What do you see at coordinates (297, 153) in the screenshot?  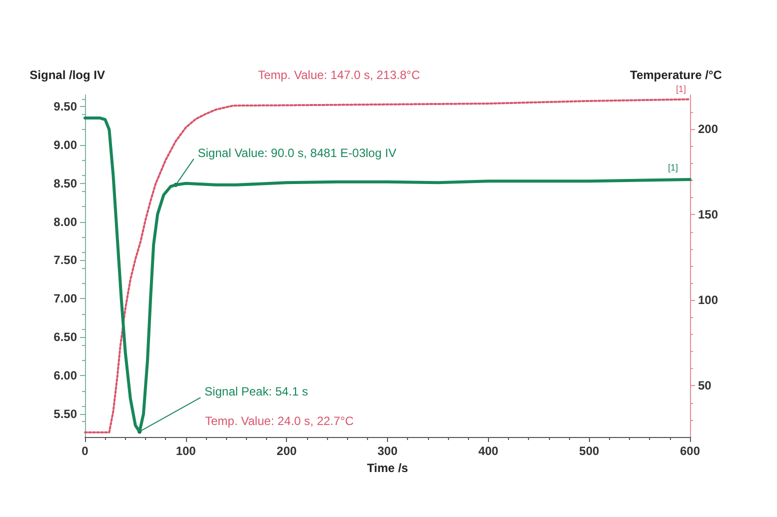 I see `annotation: Signal Value: 90.0 s, 8481 E-03log IV` at bounding box center [297, 153].